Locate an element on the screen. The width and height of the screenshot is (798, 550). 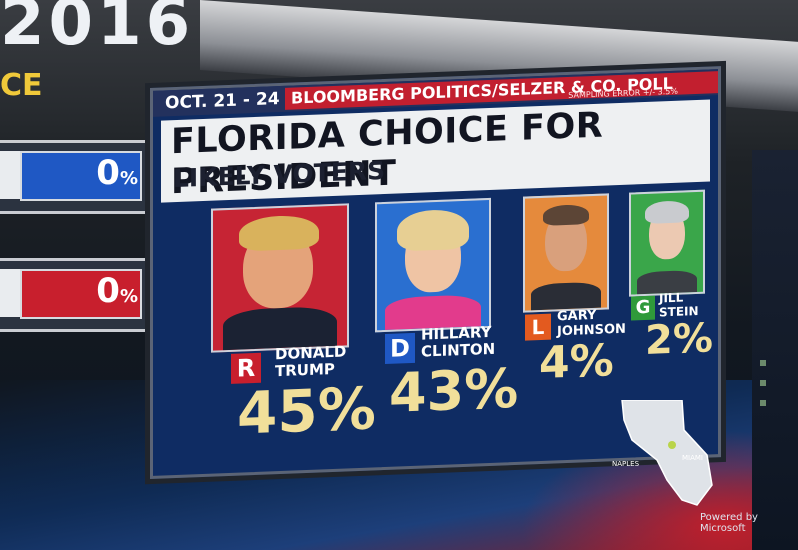
candidate-pct: 45% is located at coordinates (306, 411).